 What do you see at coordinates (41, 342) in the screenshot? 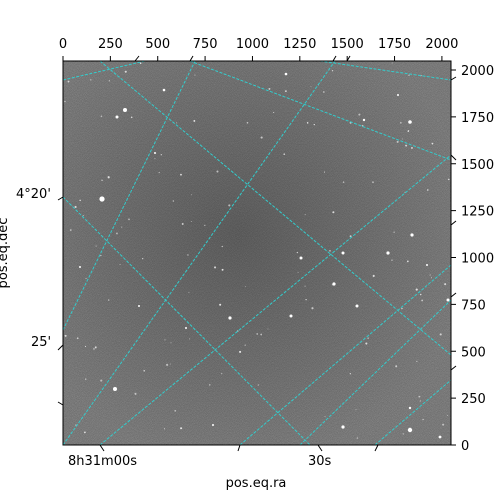
I see `dec-tick-label: 25'` at bounding box center [41, 342].